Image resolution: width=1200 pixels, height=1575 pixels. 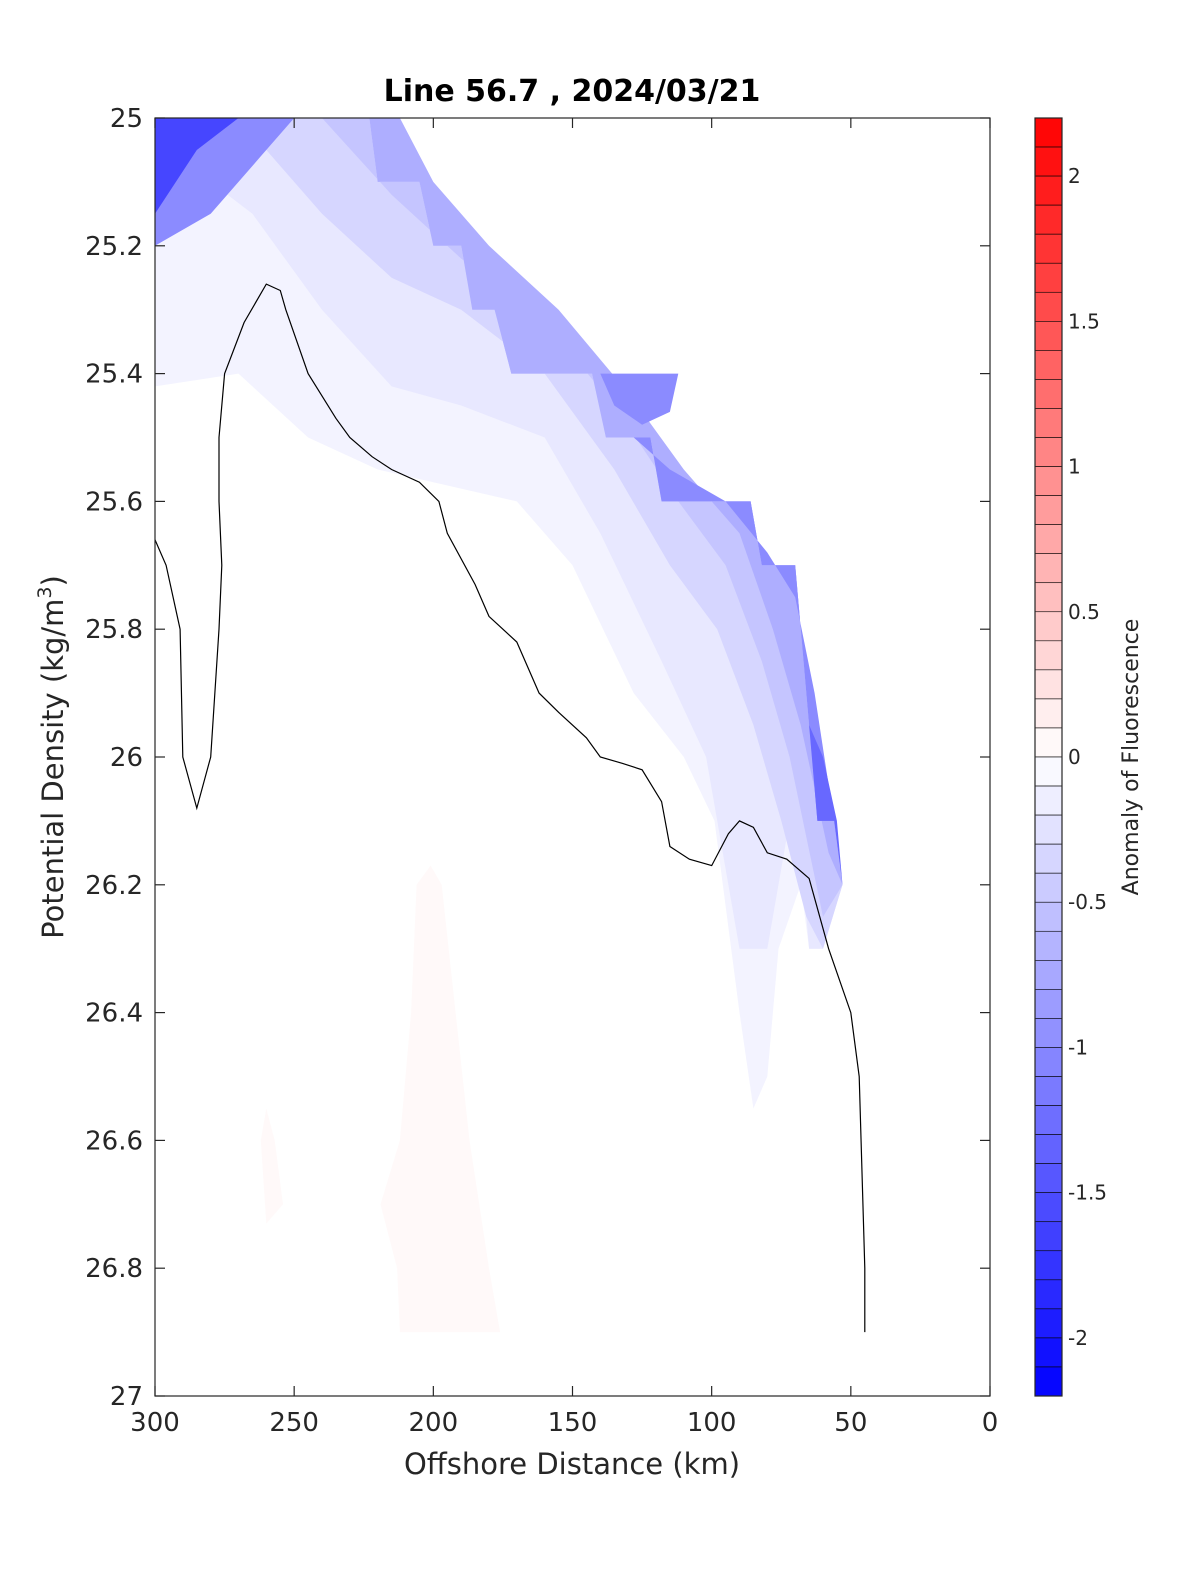 I want to click on y-axis-label-close: ), so click(x=53, y=580).